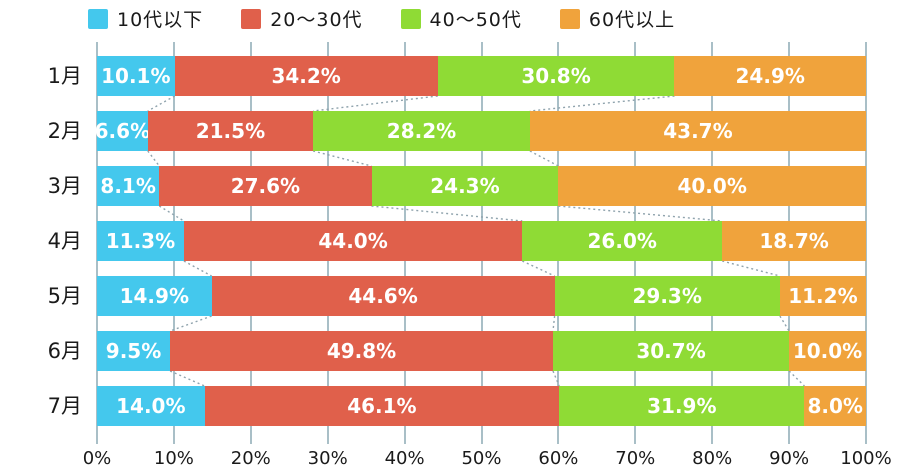 This screenshot has width=924, height=470. I want to click on segment-value-label: 27.6%, so click(265, 186).